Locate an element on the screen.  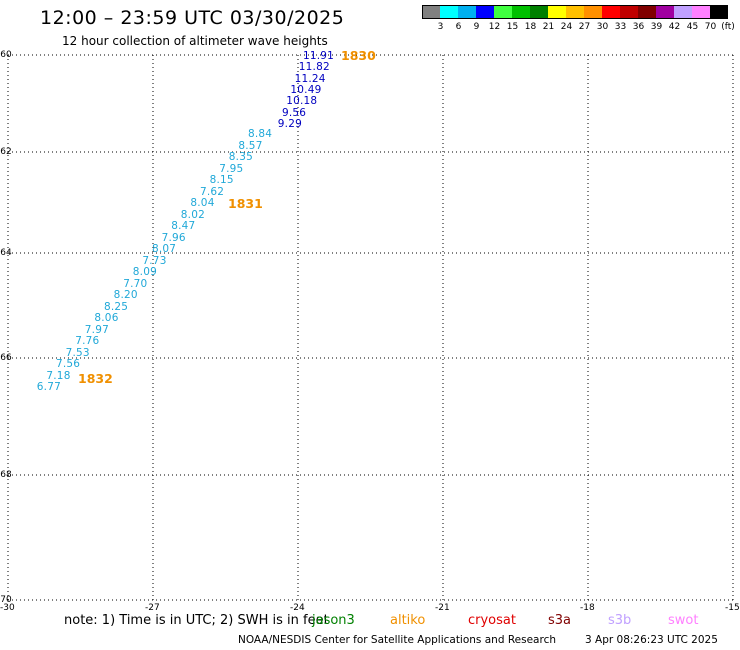
swh-label: 8.07 is located at coordinates (164, 249).